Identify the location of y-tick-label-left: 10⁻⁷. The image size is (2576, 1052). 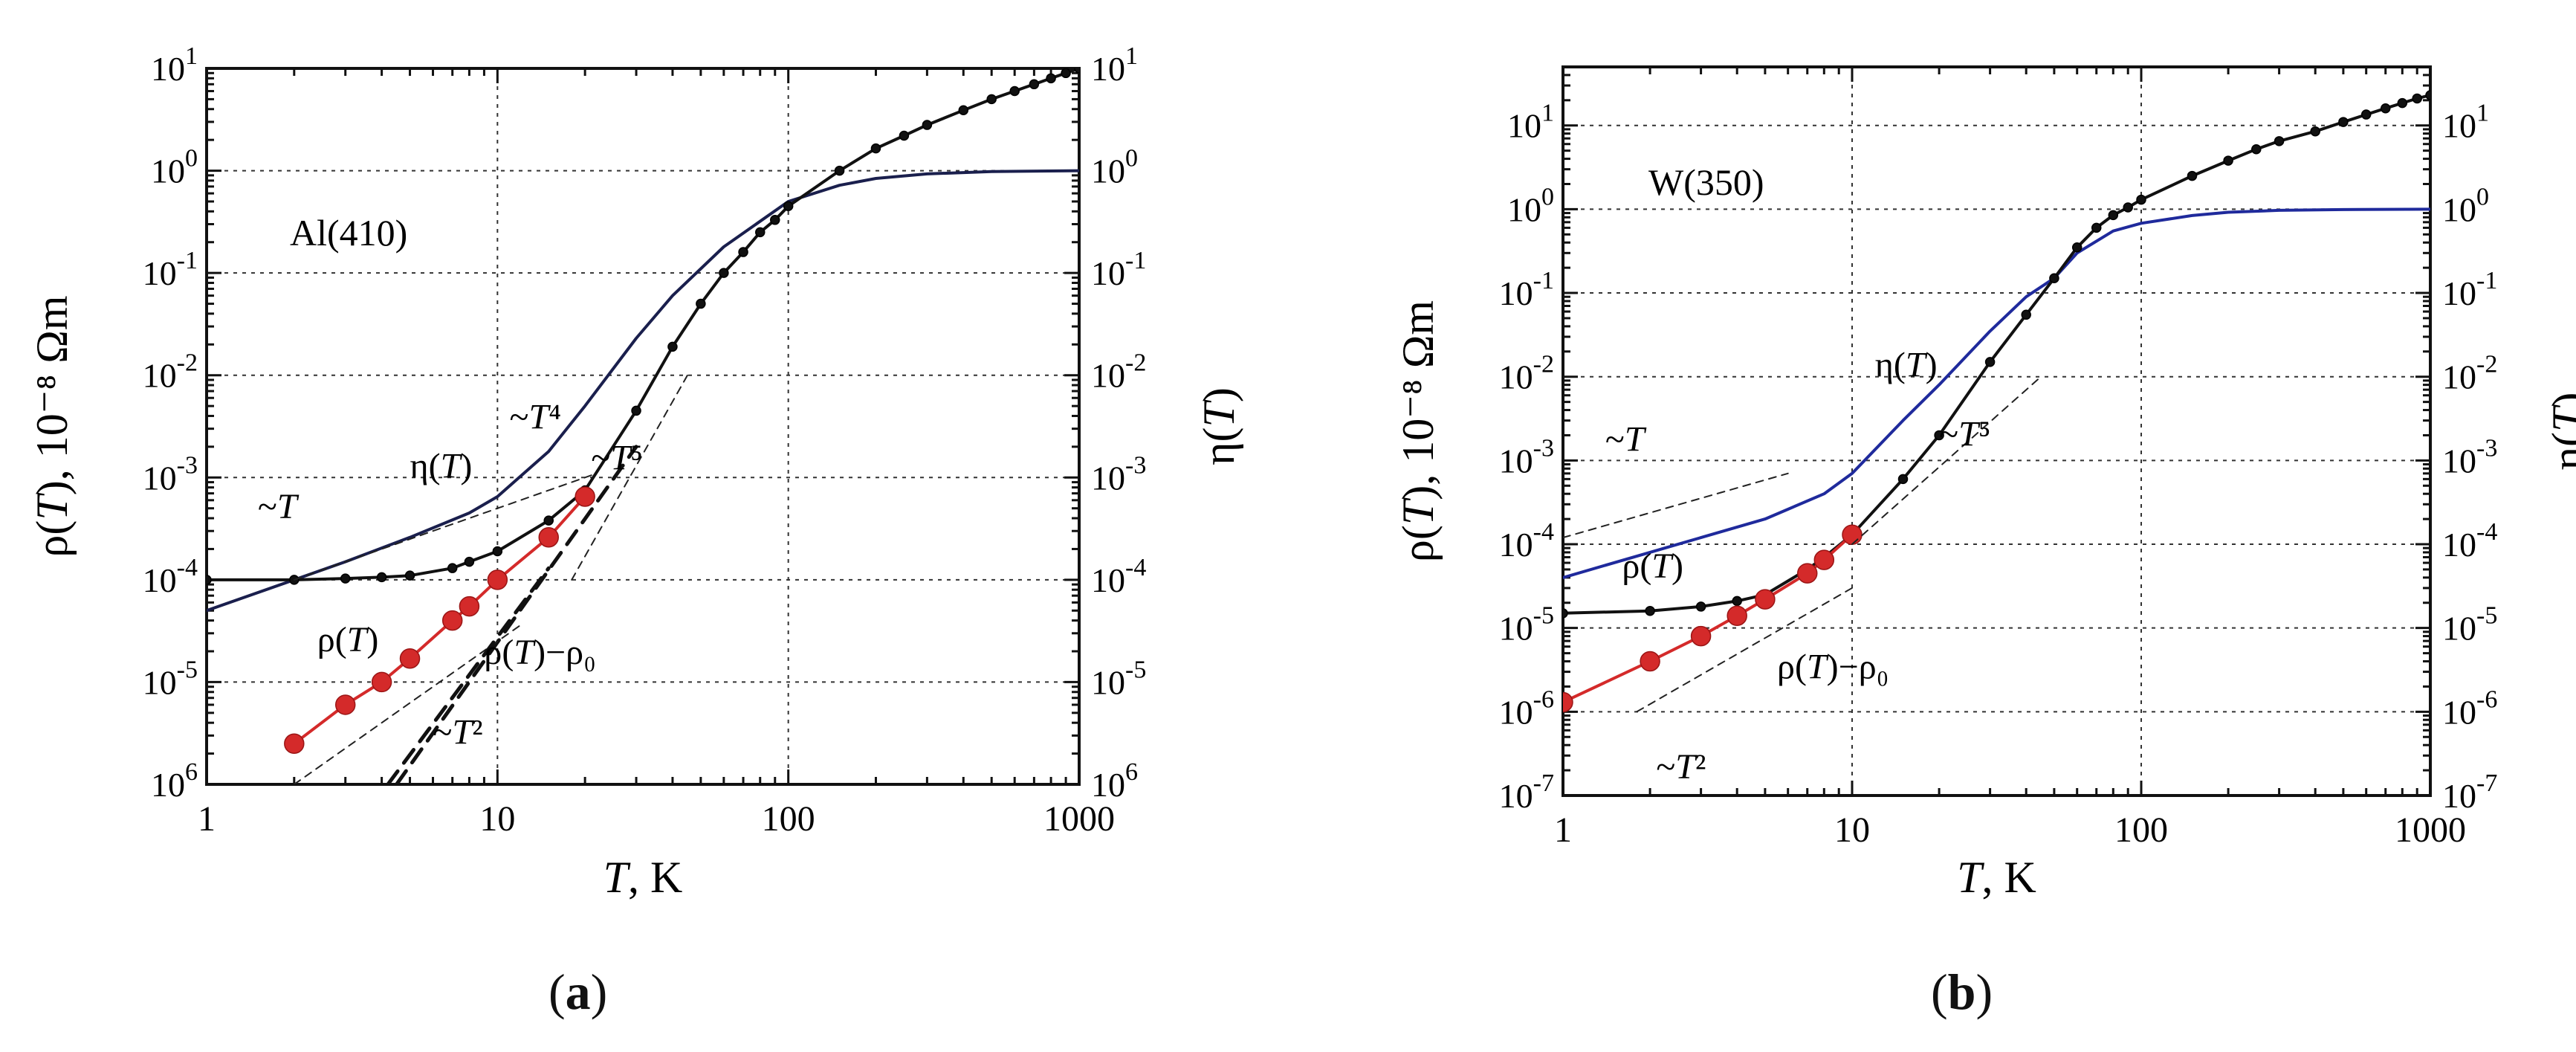
(1527, 792).